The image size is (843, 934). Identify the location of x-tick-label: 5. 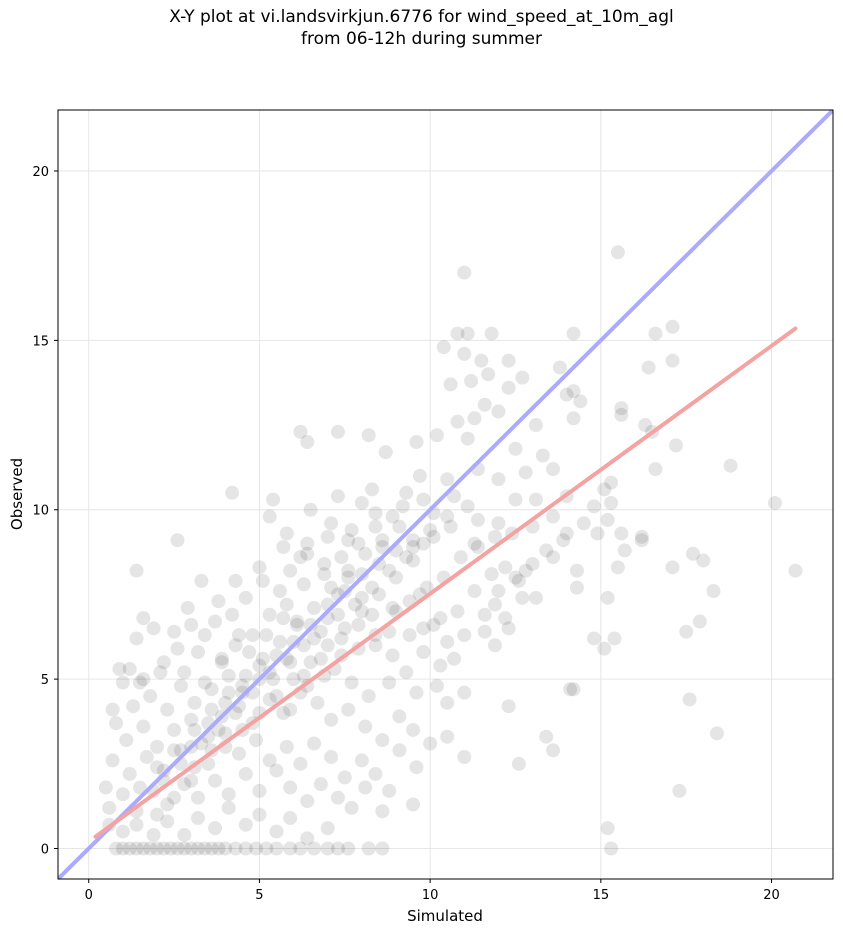
(259, 895).